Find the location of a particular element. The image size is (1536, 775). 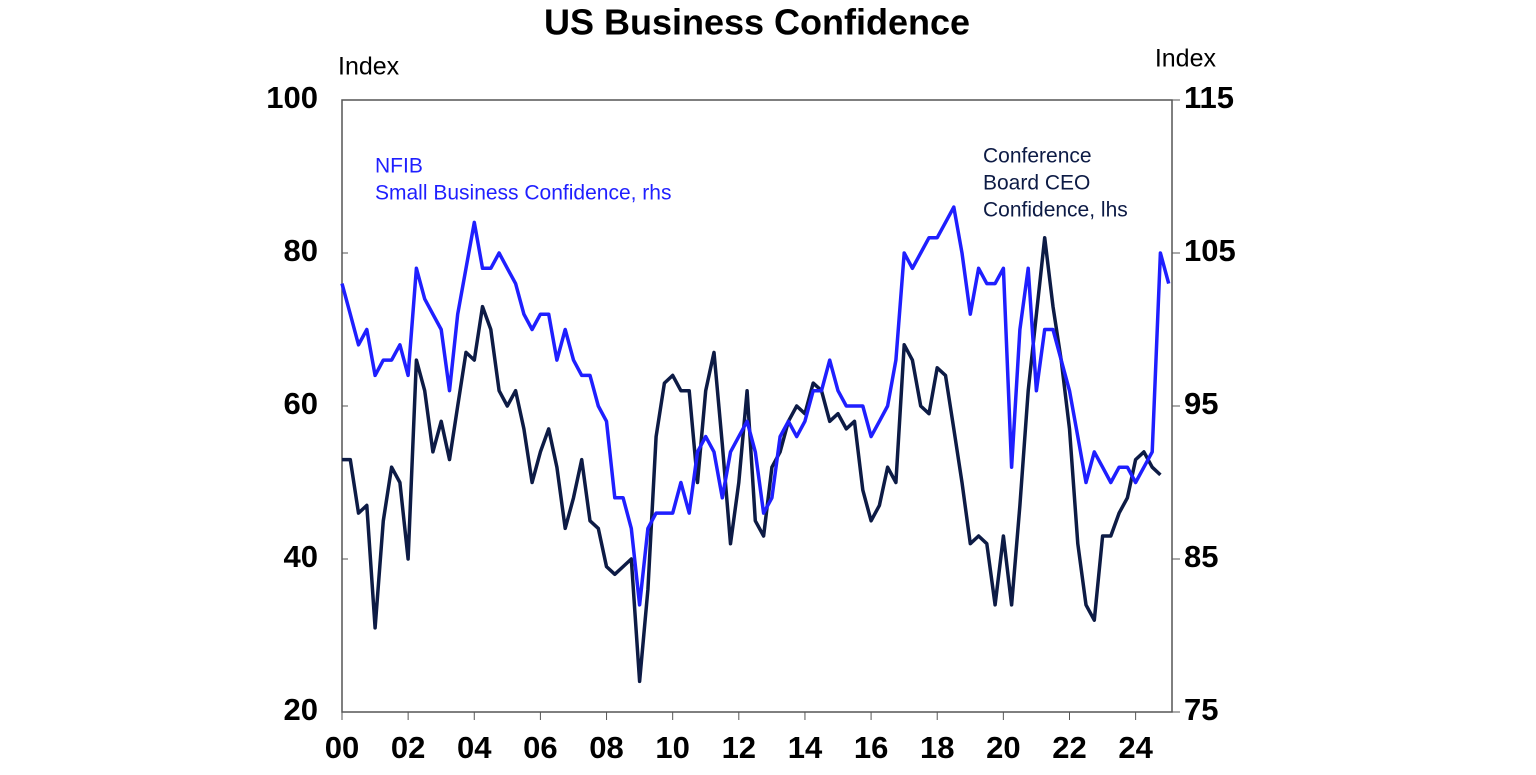

y2-axis-label: Index is located at coordinates (1186, 59).